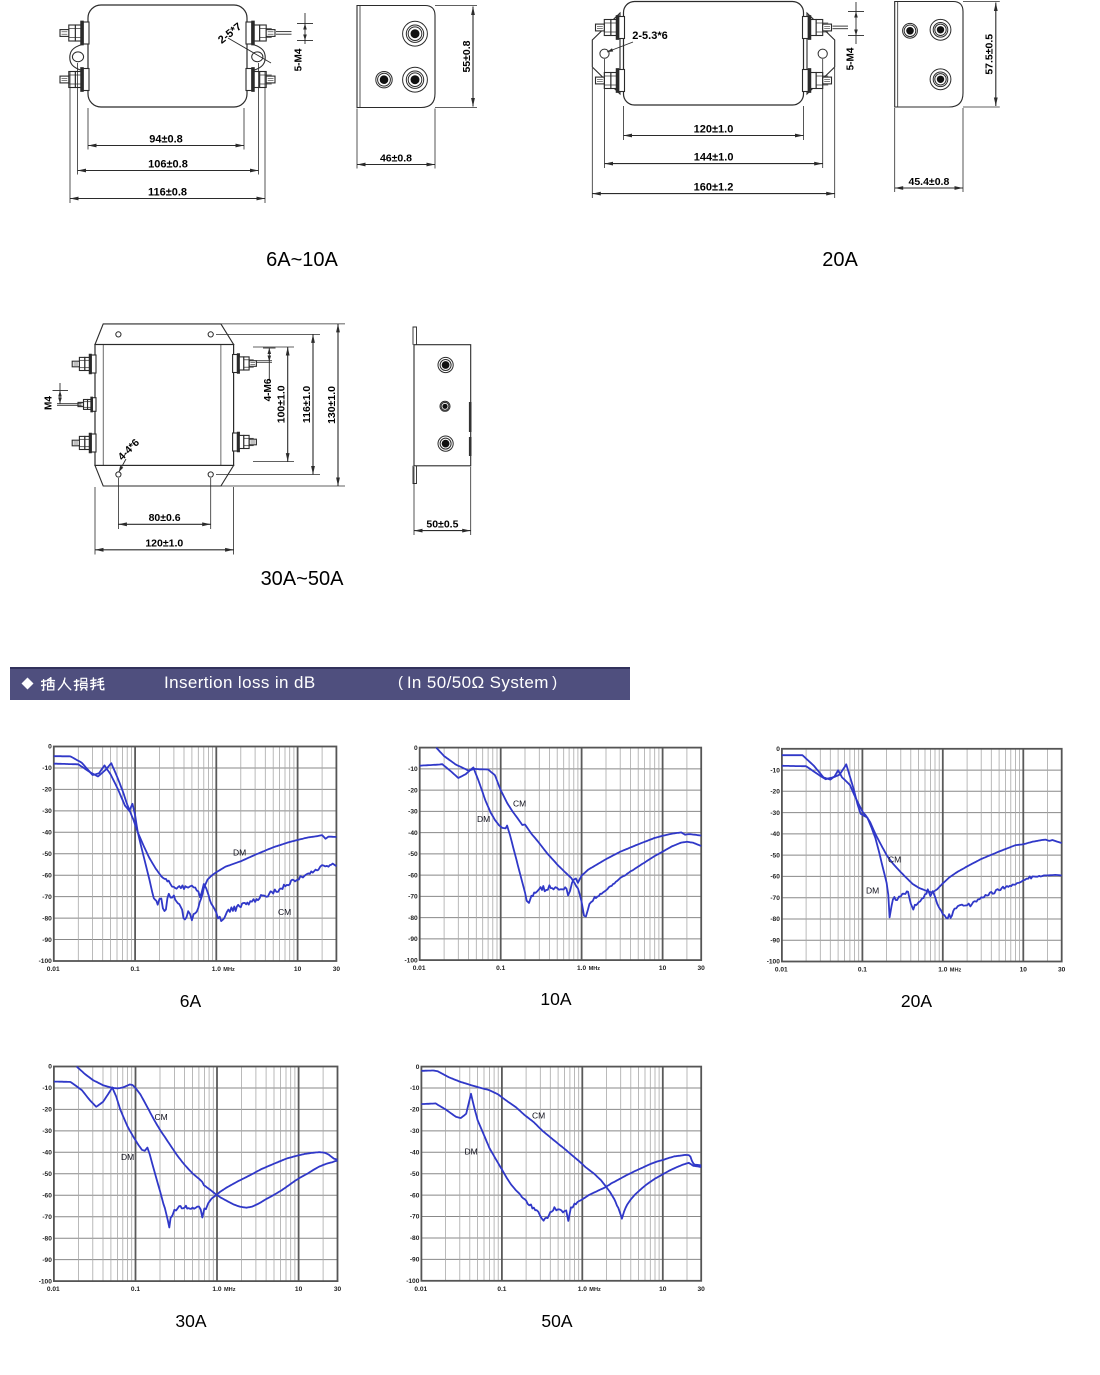 Image resolution: width=1100 pixels, height=1375 pixels. I want to click on svg-text: 94±0.8, so click(166, 139).